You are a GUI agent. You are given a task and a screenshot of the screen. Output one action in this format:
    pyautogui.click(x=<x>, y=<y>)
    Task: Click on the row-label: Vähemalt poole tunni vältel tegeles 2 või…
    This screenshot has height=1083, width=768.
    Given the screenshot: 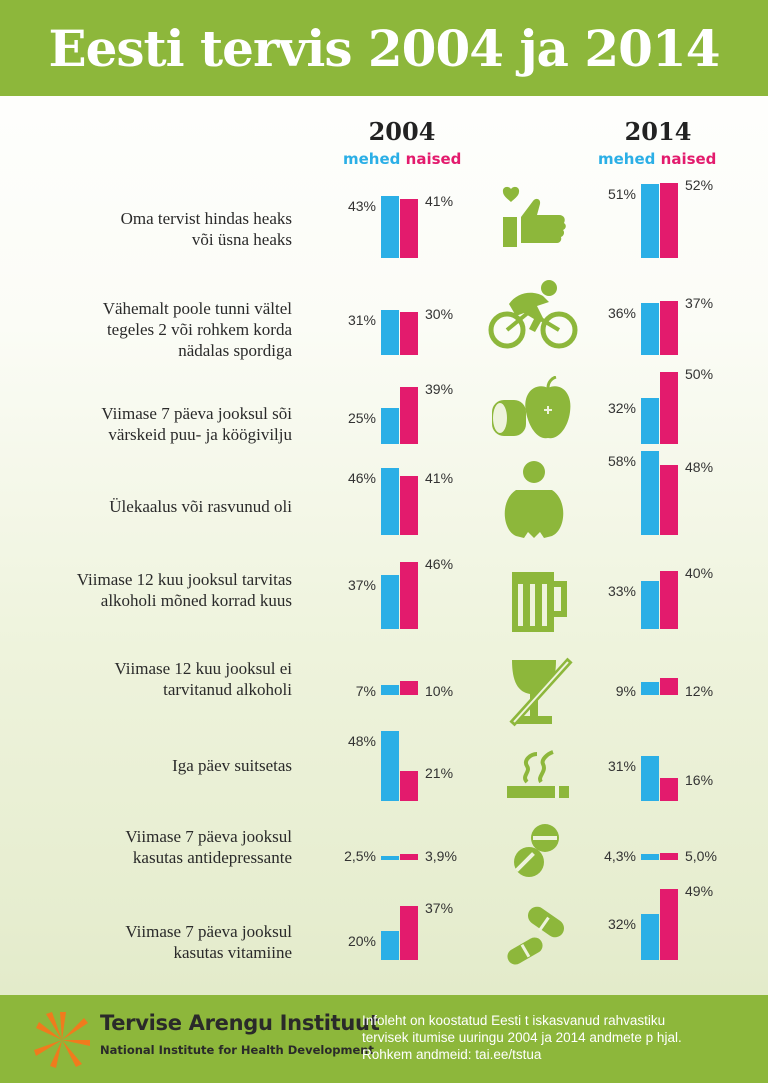 What is the action you would take?
    pyautogui.click(x=156, y=329)
    